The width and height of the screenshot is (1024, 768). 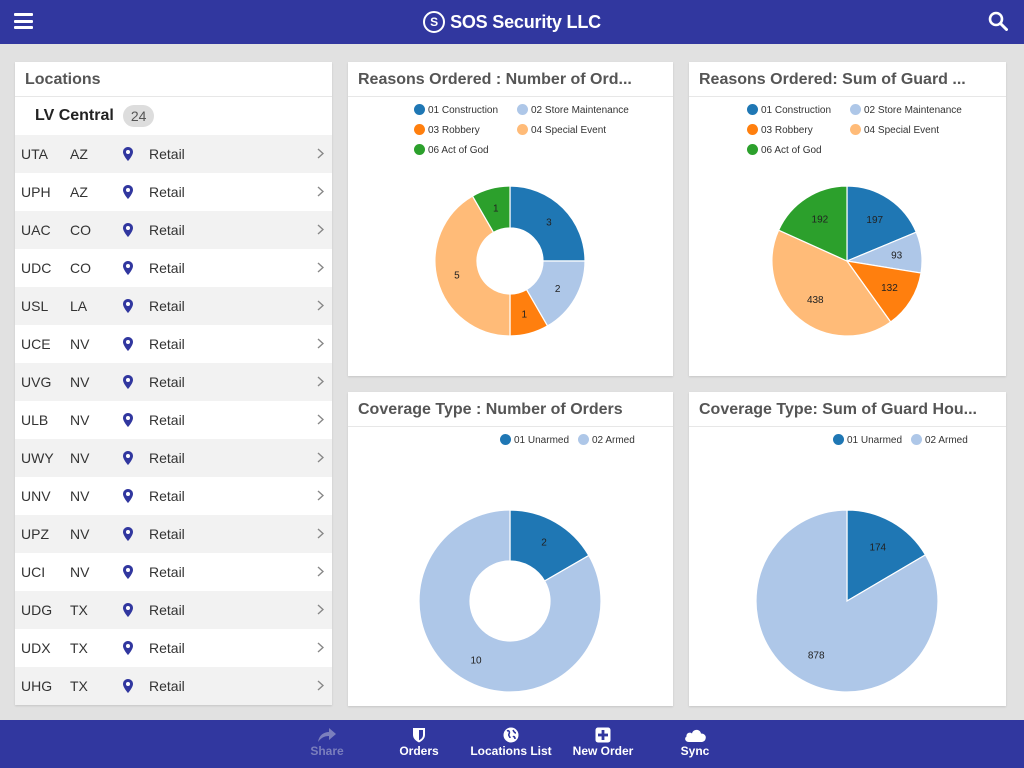 I want to click on location-code: USL, so click(x=35, y=306).